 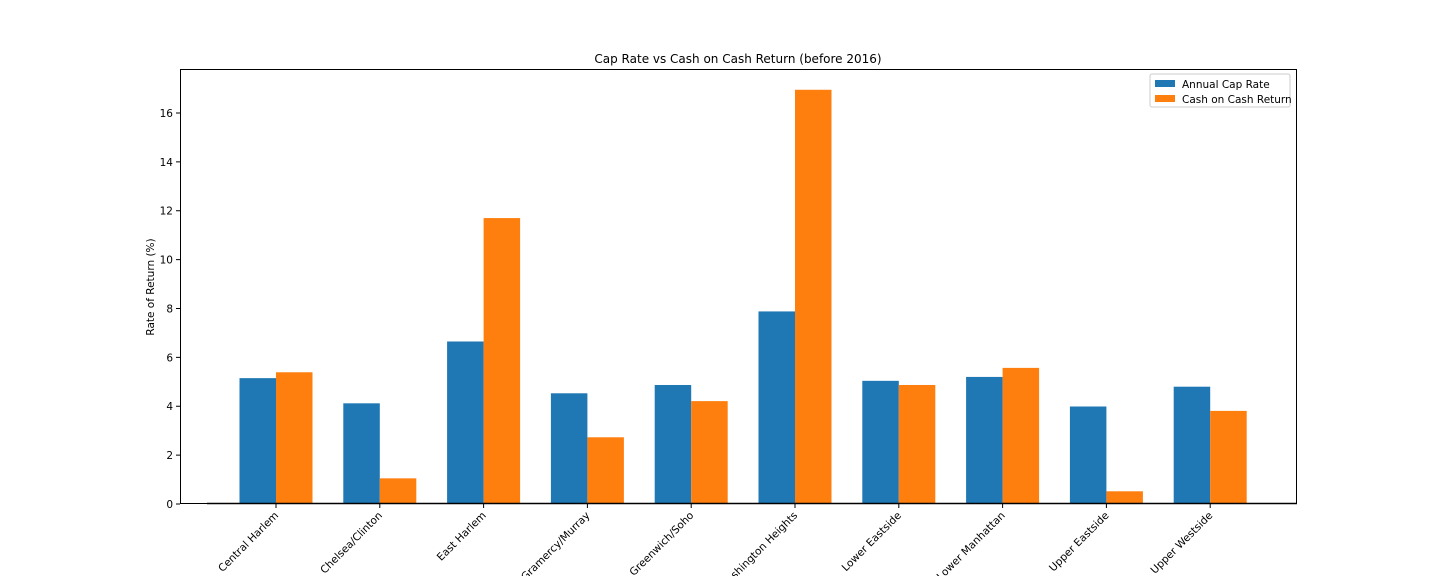 I want to click on x-tick-label: Lower Eastside, so click(x=872, y=542).